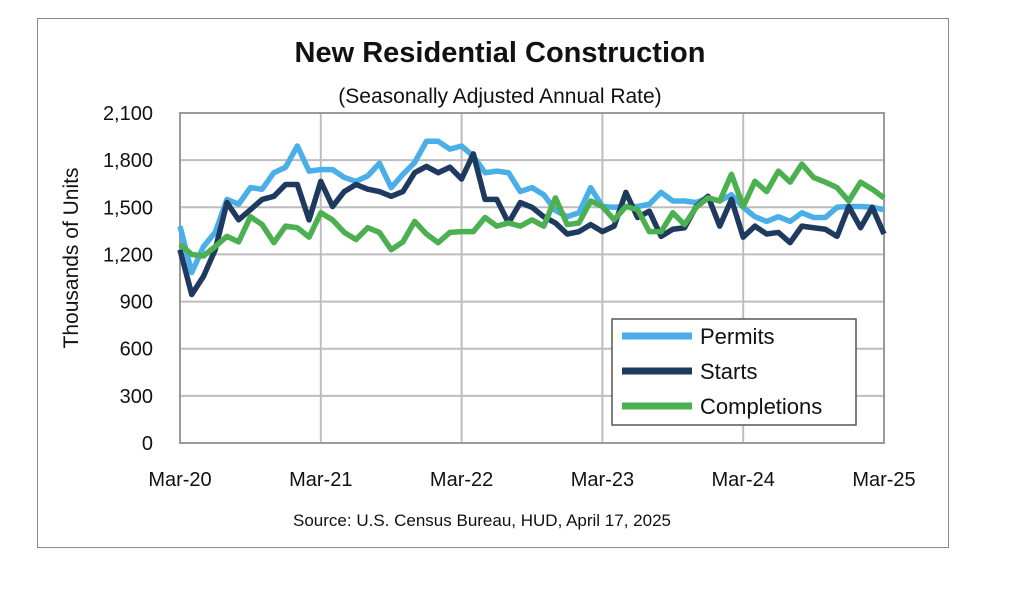 The width and height of the screenshot is (1024, 612). I want to click on y-tick-label: 0, so click(147, 444).